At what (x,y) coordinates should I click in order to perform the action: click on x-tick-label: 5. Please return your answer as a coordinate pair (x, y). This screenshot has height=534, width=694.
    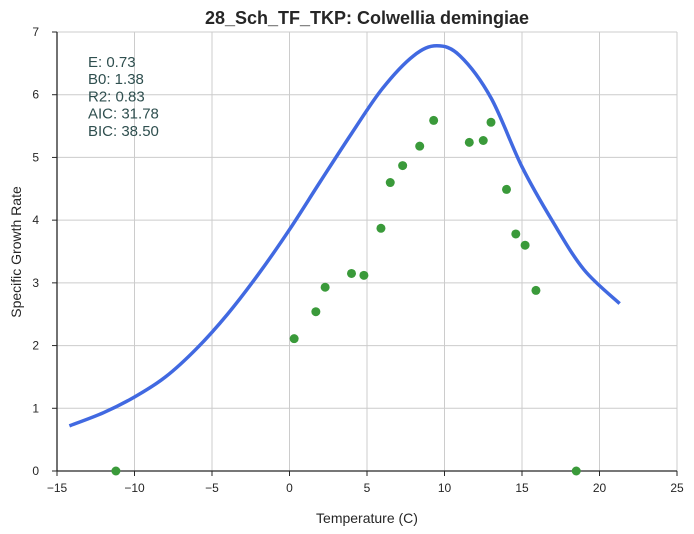
    Looking at the image, I should click on (367, 488).